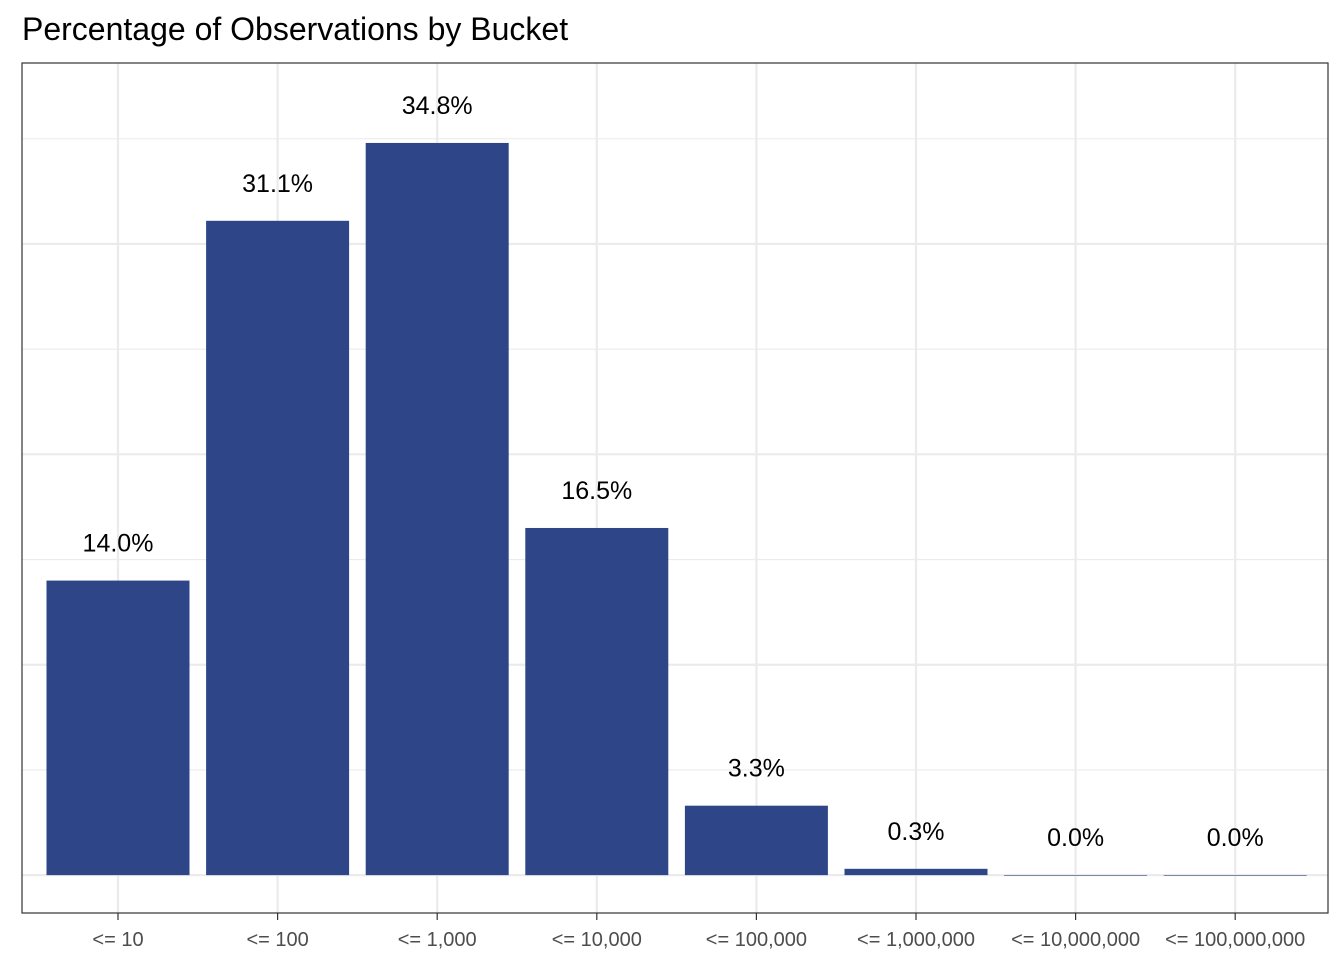 This screenshot has height=960, width=1344. Describe the element at coordinates (916, 832) in the screenshot. I see `data-label: 0.3%` at that location.